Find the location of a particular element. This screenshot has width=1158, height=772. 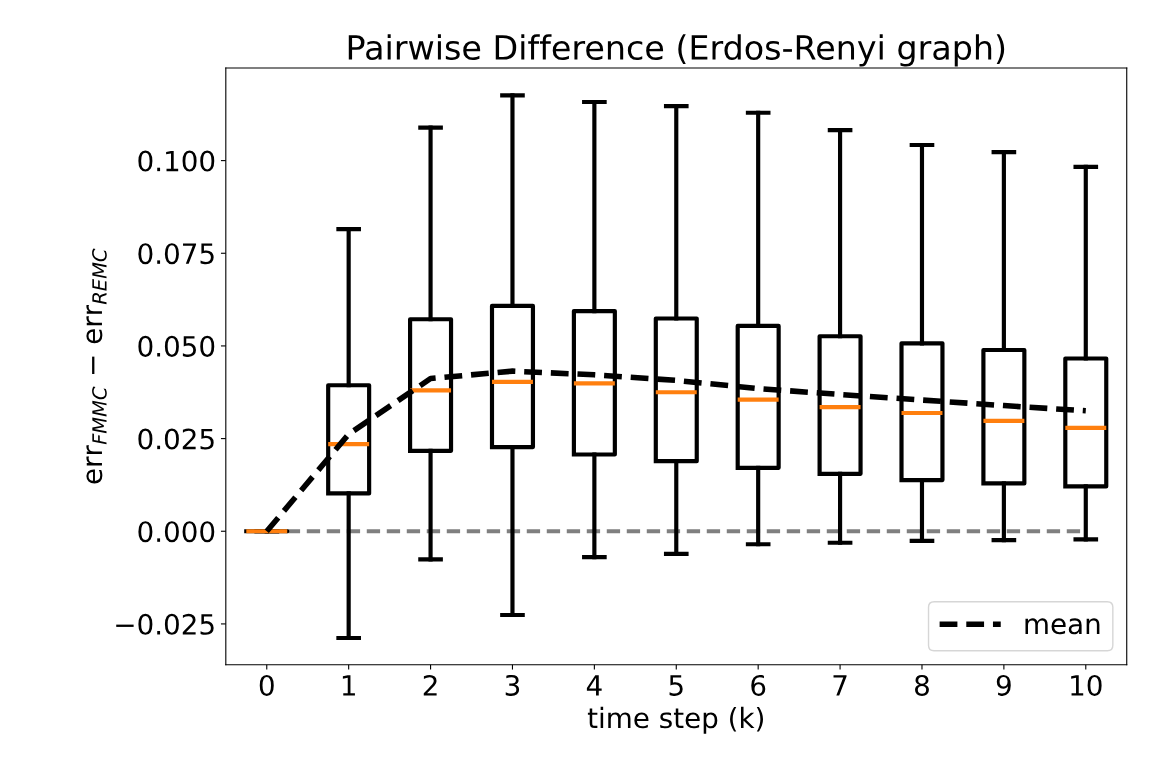

x-axis-title: time step (k) is located at coordinates (675, 720).